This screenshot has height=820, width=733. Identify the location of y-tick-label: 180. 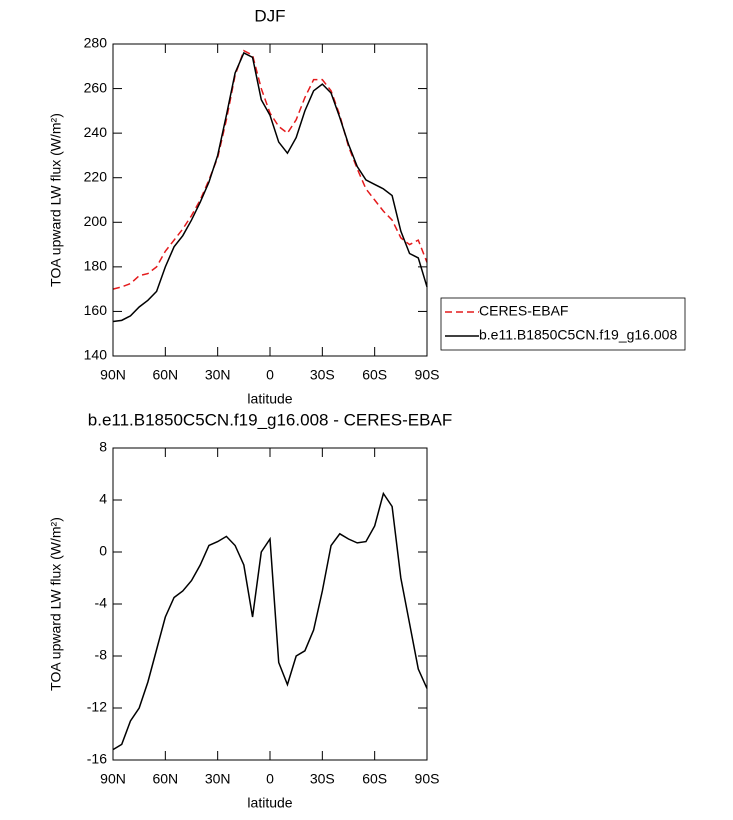
(96, 266).